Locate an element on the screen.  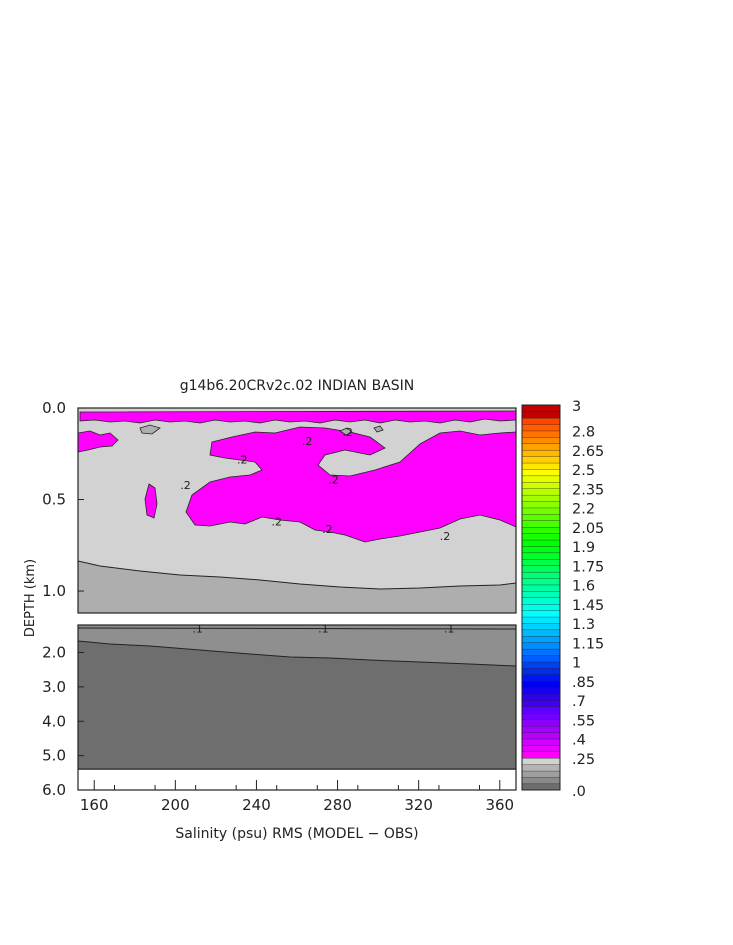
lower-top-contour is located at coordinates (297, 628).